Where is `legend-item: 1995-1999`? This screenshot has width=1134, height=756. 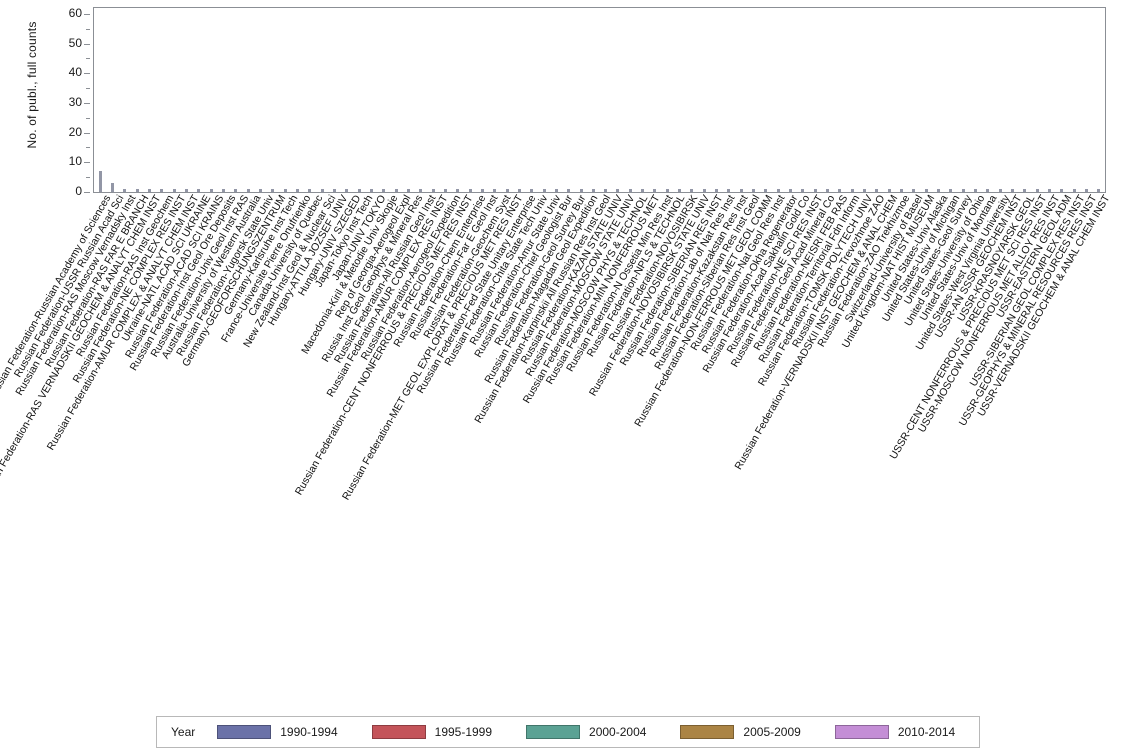
legend-item: 1995-1999 is located at coordinates (431, 732).